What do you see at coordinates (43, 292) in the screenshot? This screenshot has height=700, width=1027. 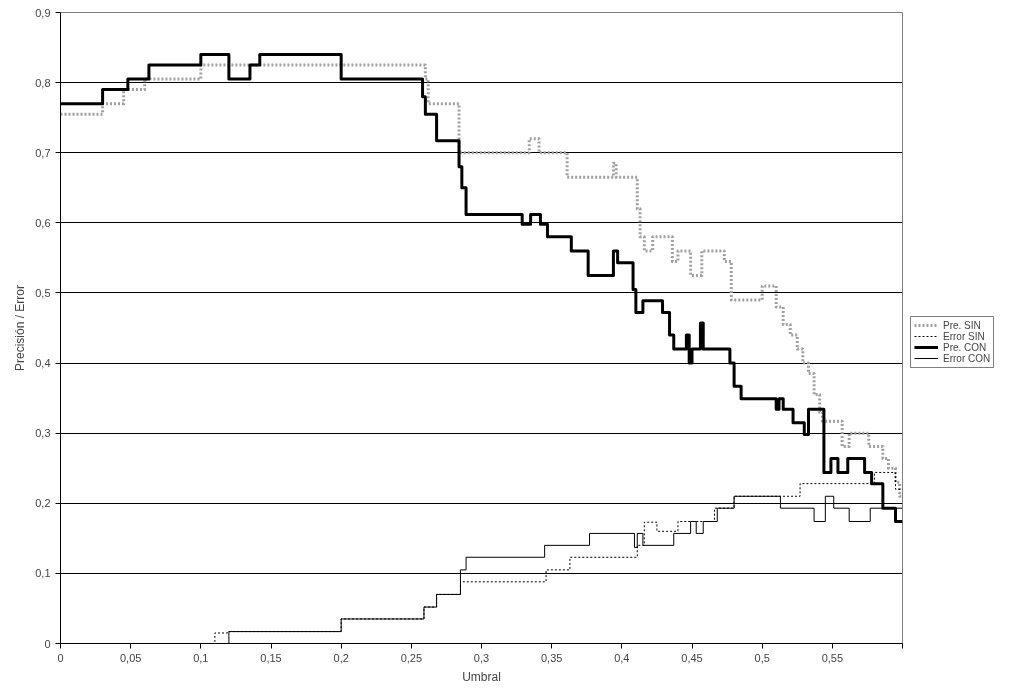 I see `y-tick-label: 0,5` at bounding box center [43, 292].